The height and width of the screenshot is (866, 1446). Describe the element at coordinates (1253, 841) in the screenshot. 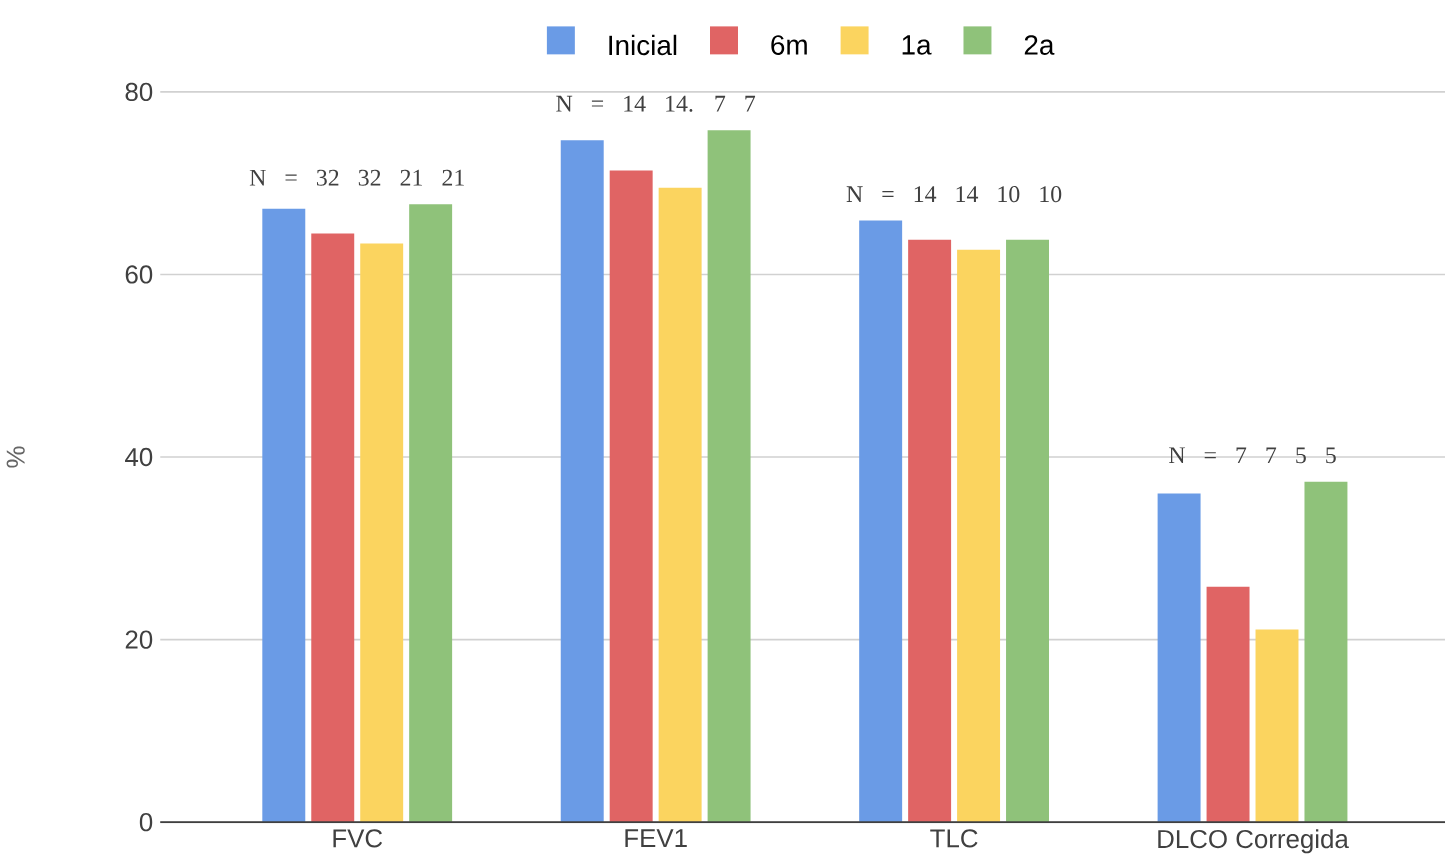

I see `x-tick-label: DLCO Corregida` at that location.